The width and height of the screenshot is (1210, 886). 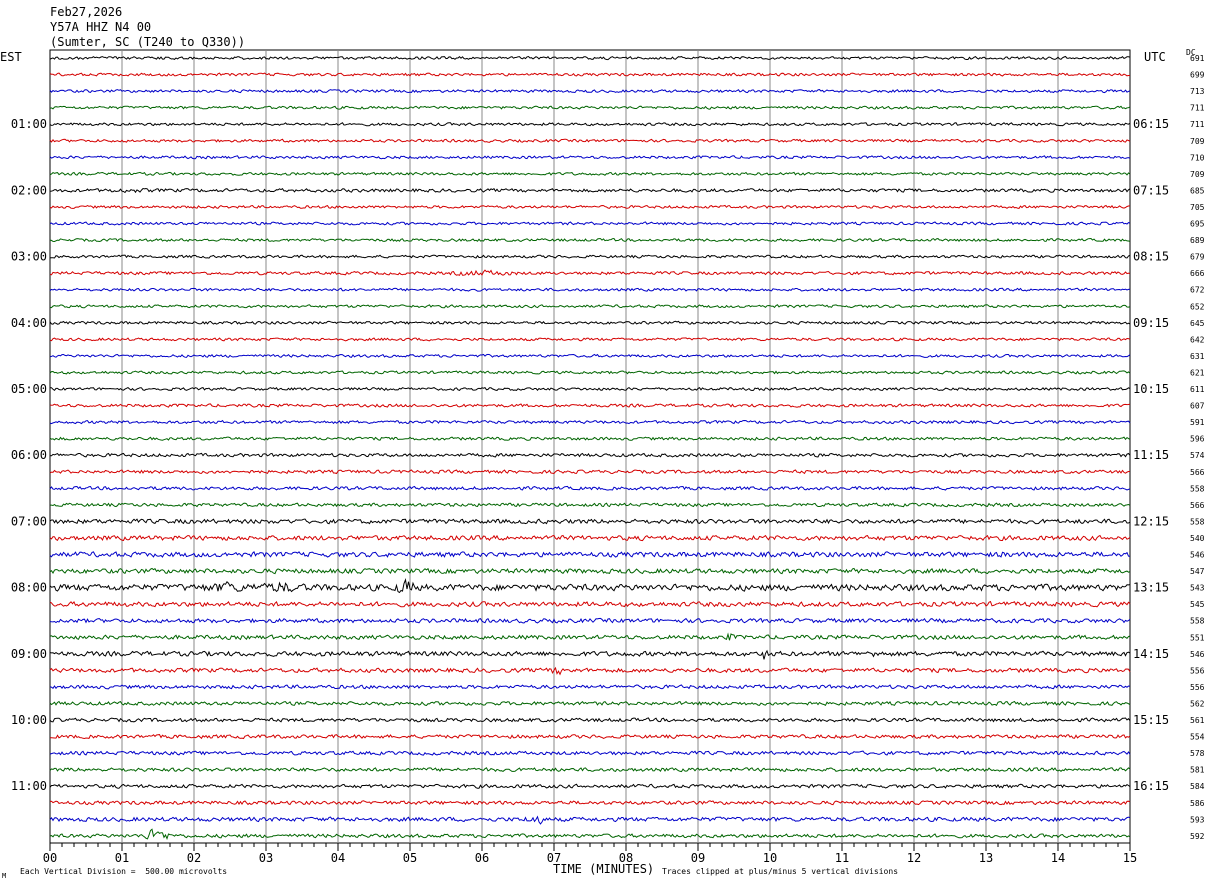 What do you see at coordinates (914, 858) in the screenshot?
I see `x-tick-label: 12` at bounding box center [914, 858].